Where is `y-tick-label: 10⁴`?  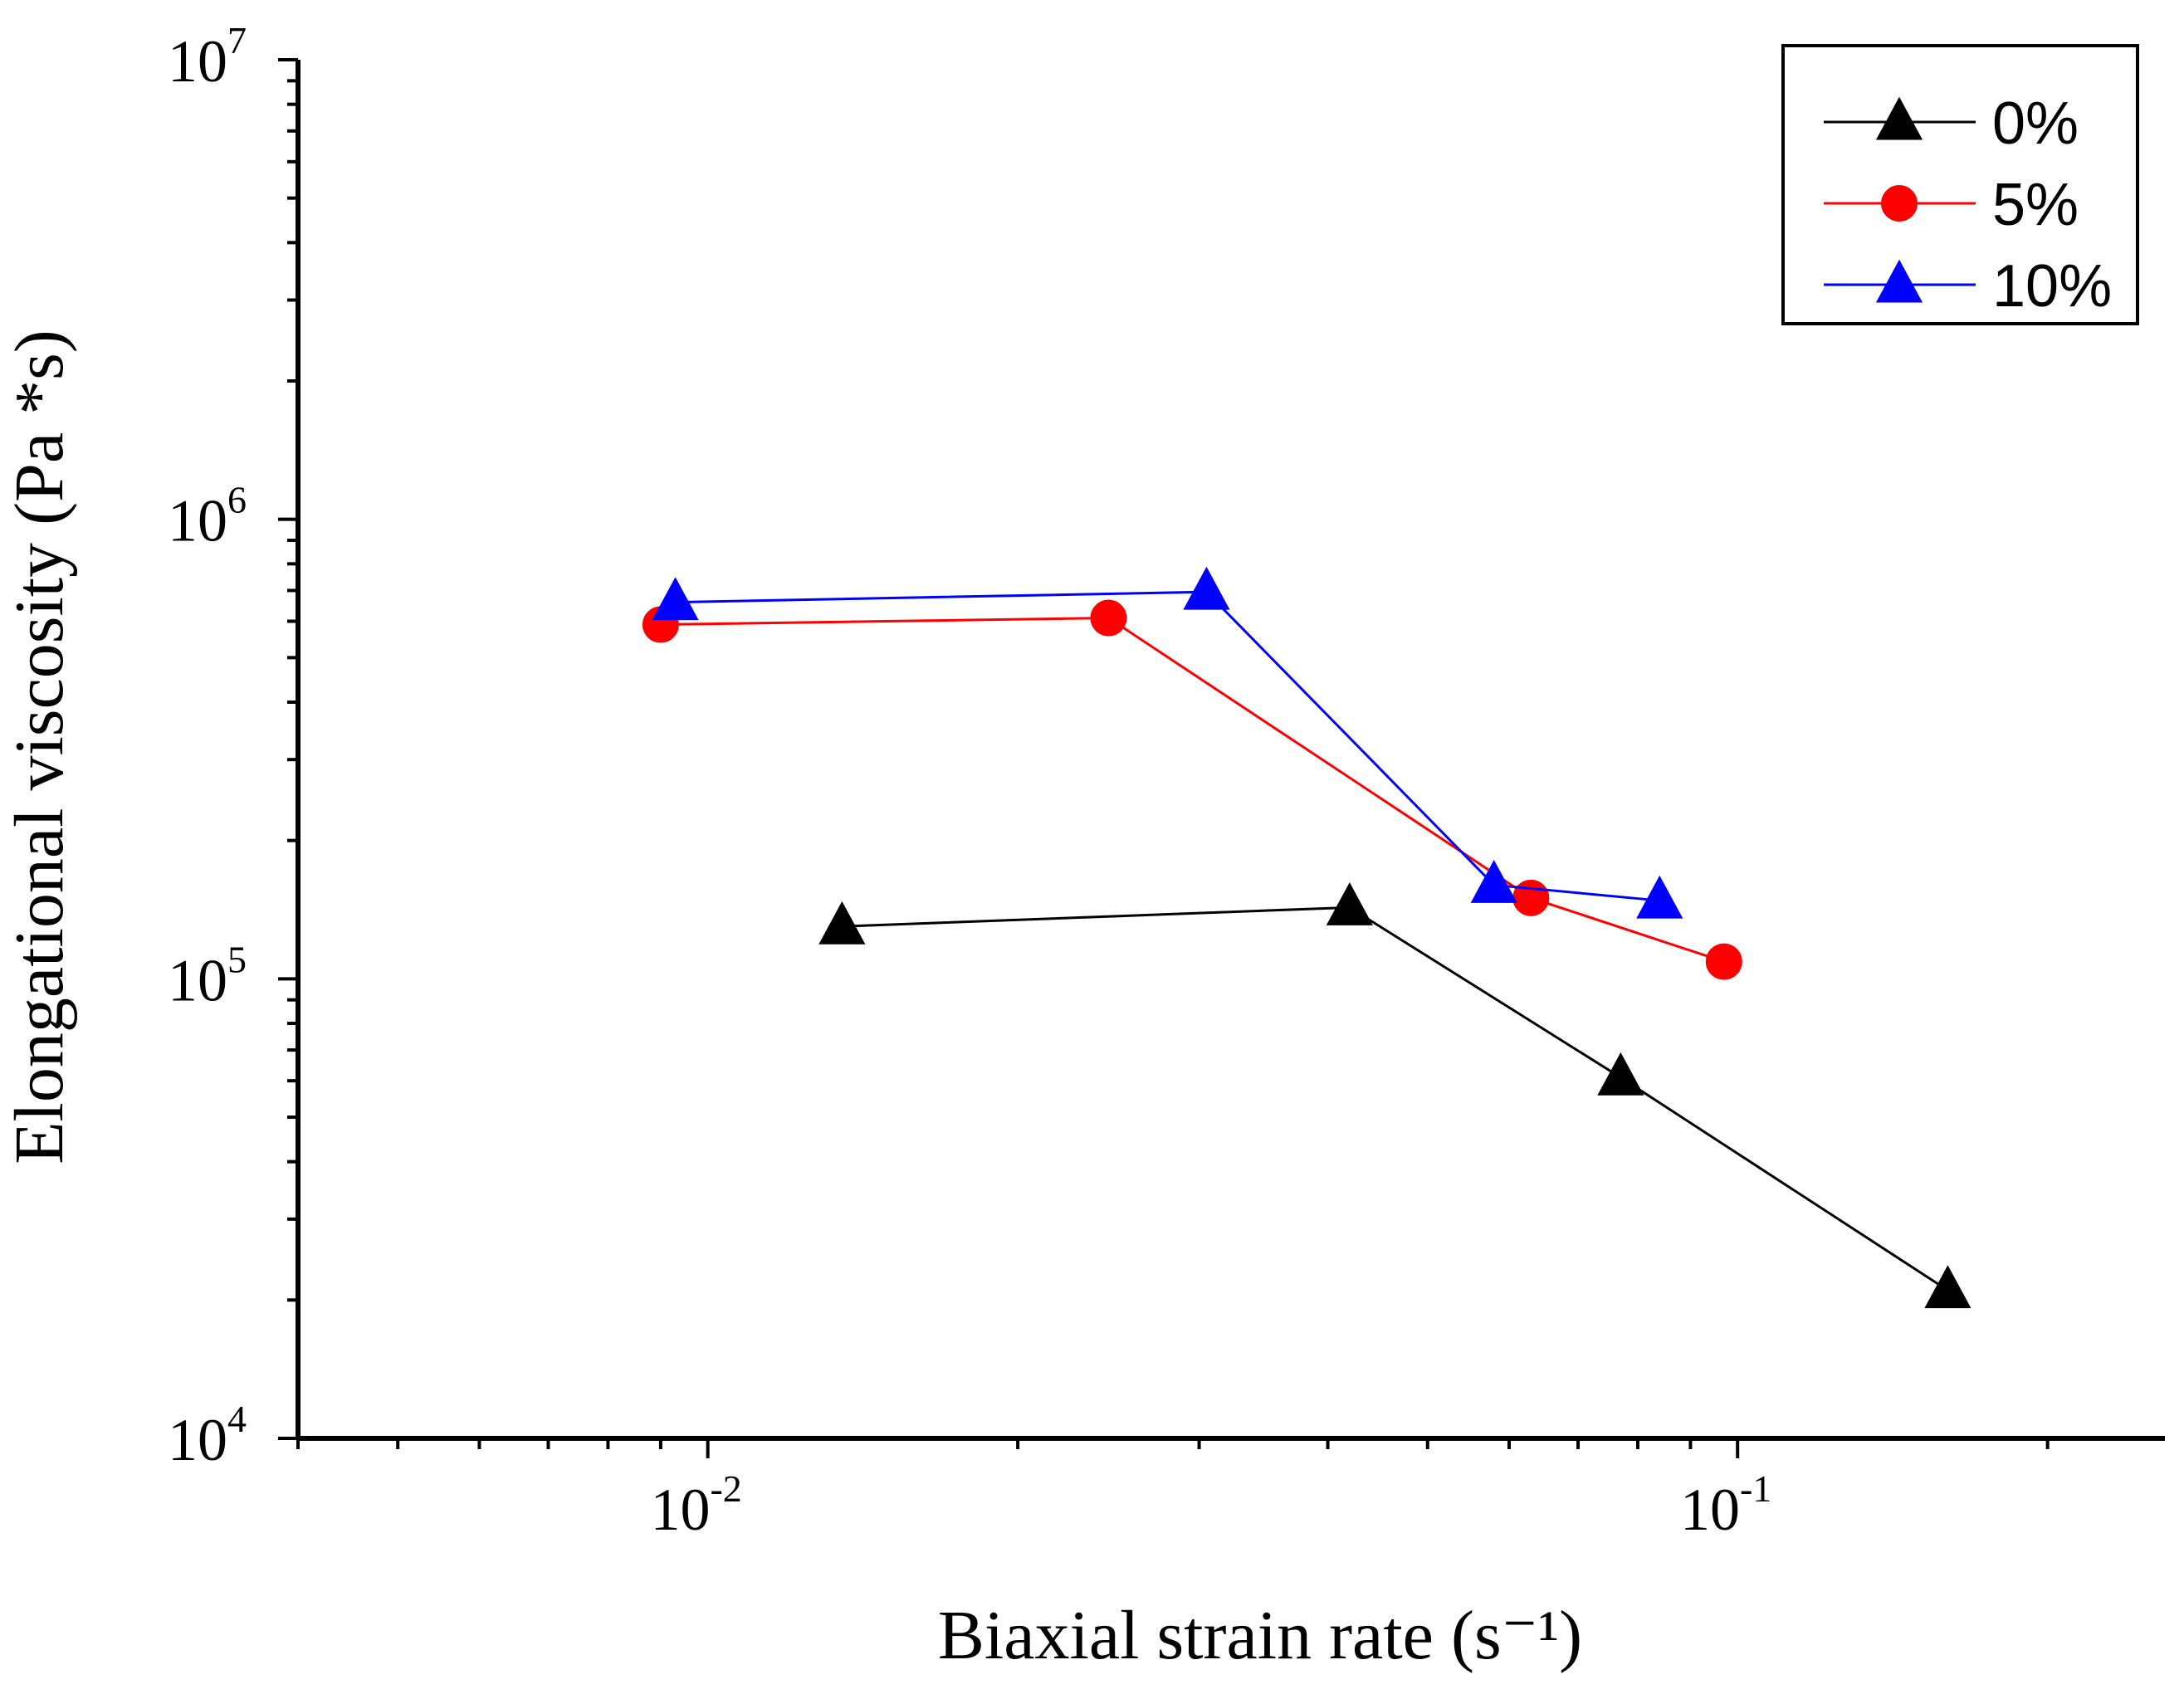 y-tick-label: 10⁴ is located at coordinates (207, 1436).